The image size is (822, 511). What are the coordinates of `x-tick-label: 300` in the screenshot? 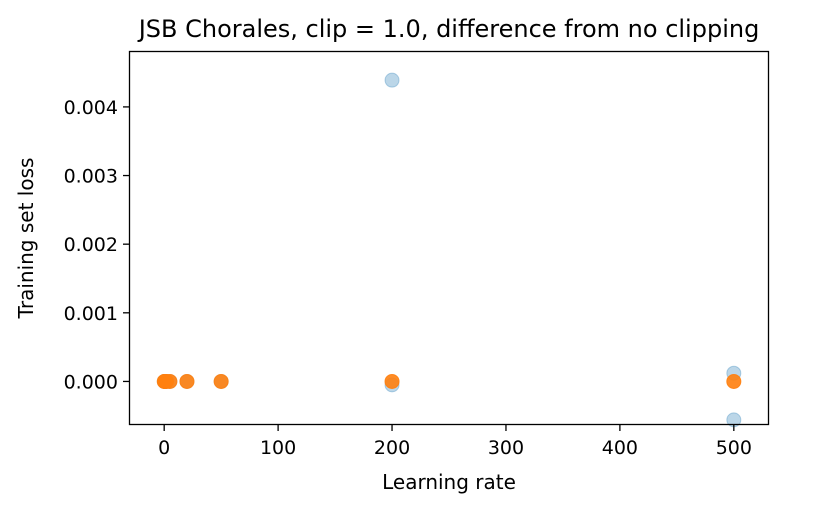 It's located at (506, 448).